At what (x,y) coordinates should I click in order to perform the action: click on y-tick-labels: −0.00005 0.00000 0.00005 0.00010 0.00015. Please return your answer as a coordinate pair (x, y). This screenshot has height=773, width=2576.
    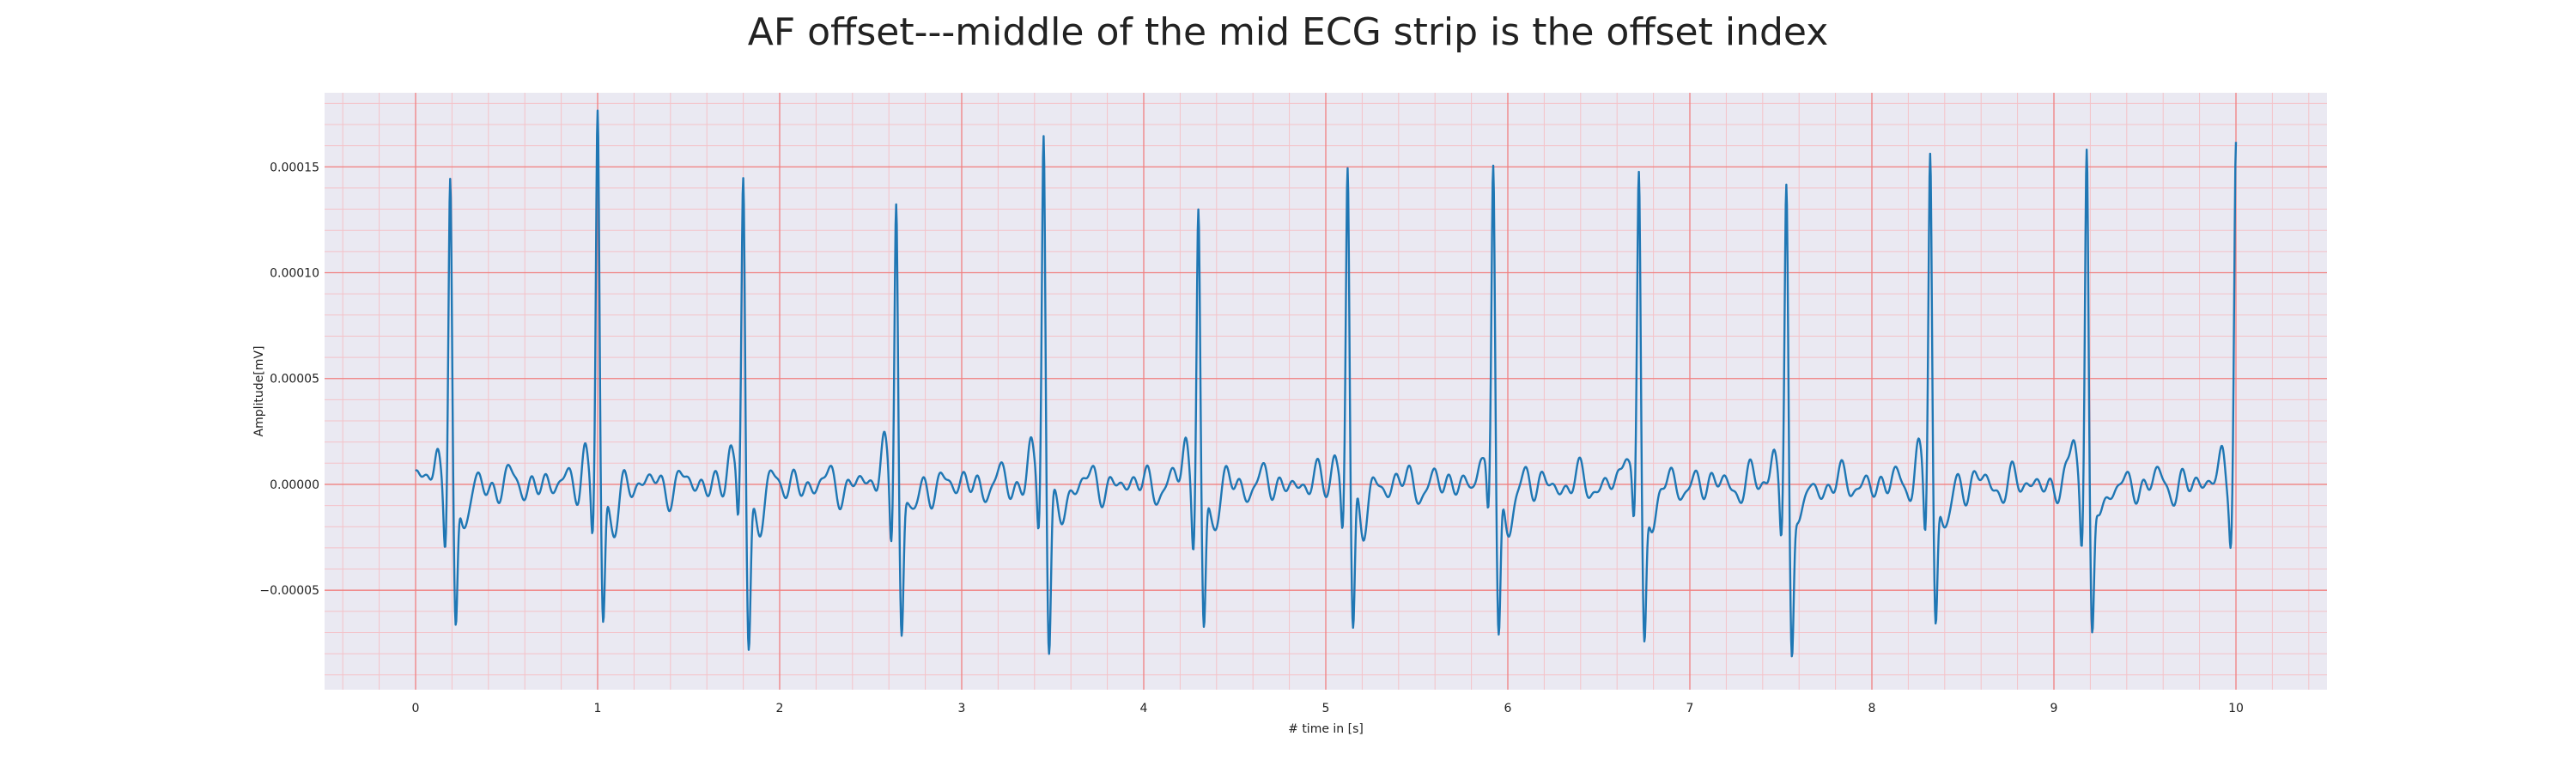
    Looking at the image, I should click on (289, 379).